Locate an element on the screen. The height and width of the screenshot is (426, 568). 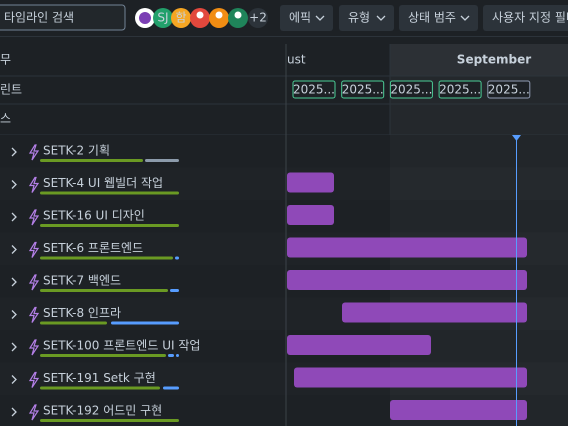
filter-label: 에픽 is located at coordinates (300, 18).